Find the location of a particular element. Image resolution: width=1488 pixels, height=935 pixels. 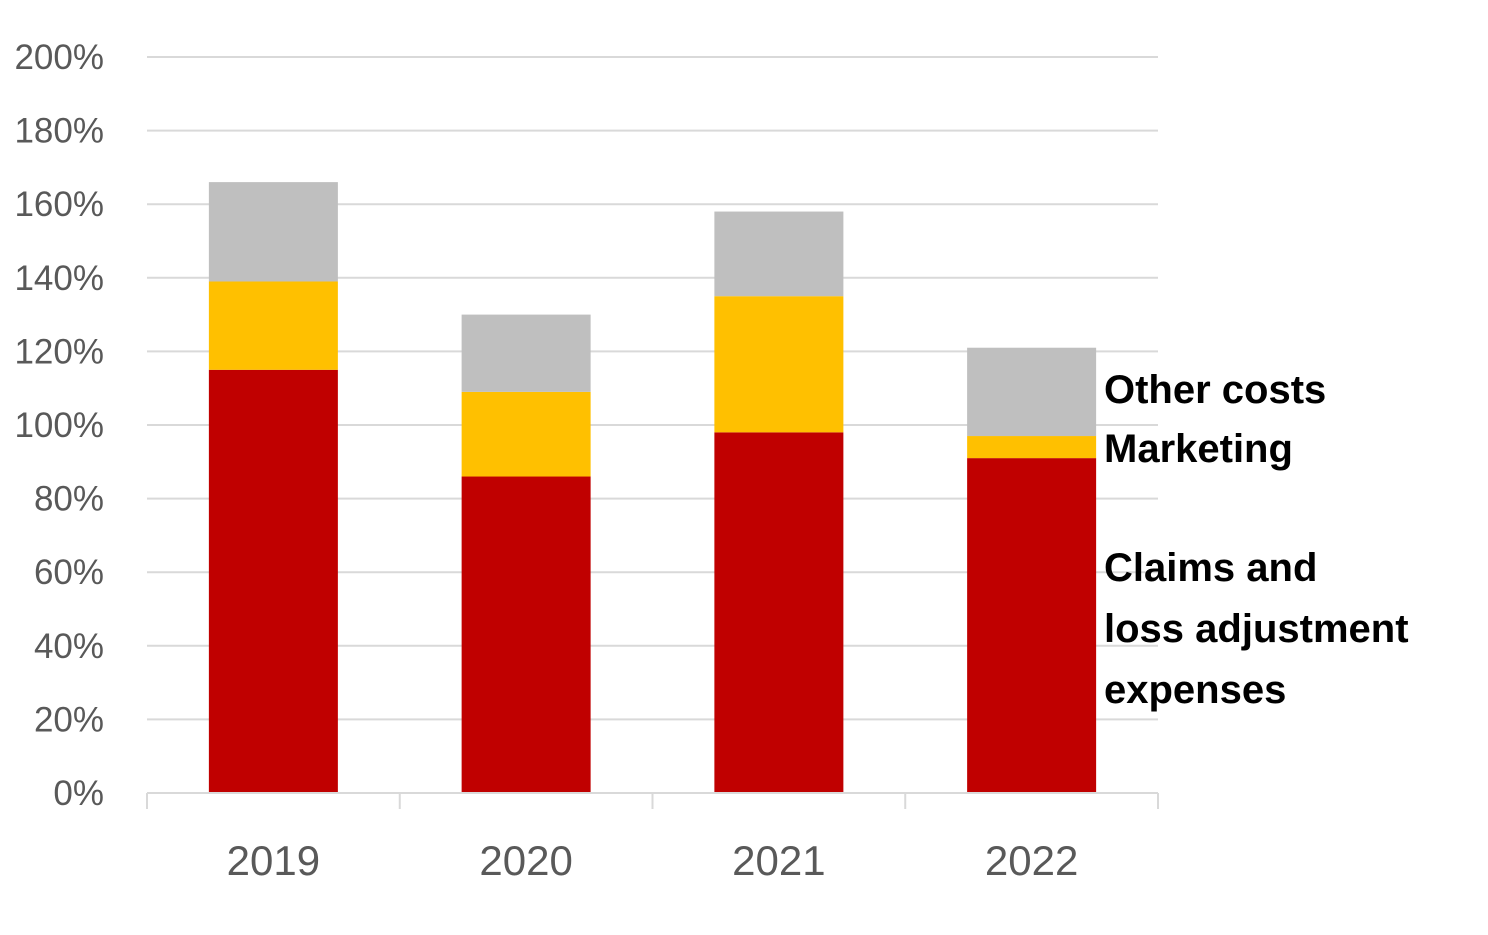

y-tick-label: 40% is located at coordinates (69, 646).